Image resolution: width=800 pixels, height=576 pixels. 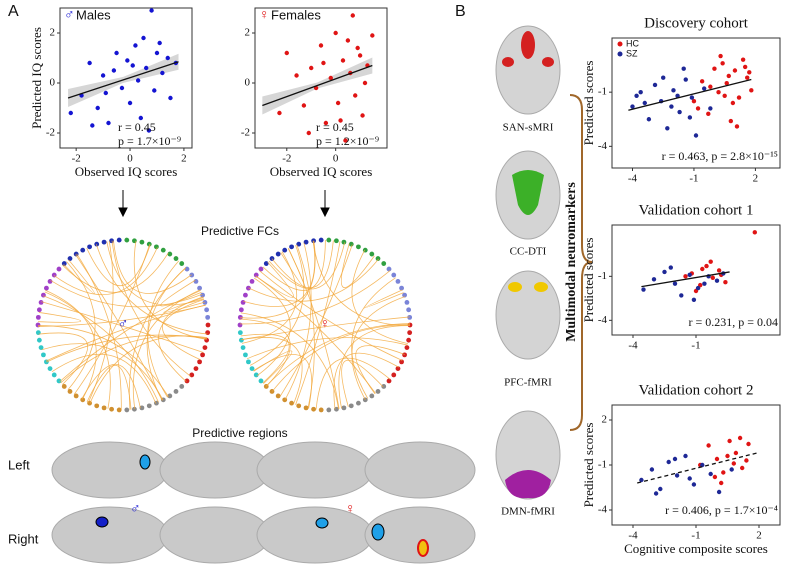 What do you see at coordinates (93, 14) in the screenshot?
I see `chart-title: Males` at bounding box center [93, 14].